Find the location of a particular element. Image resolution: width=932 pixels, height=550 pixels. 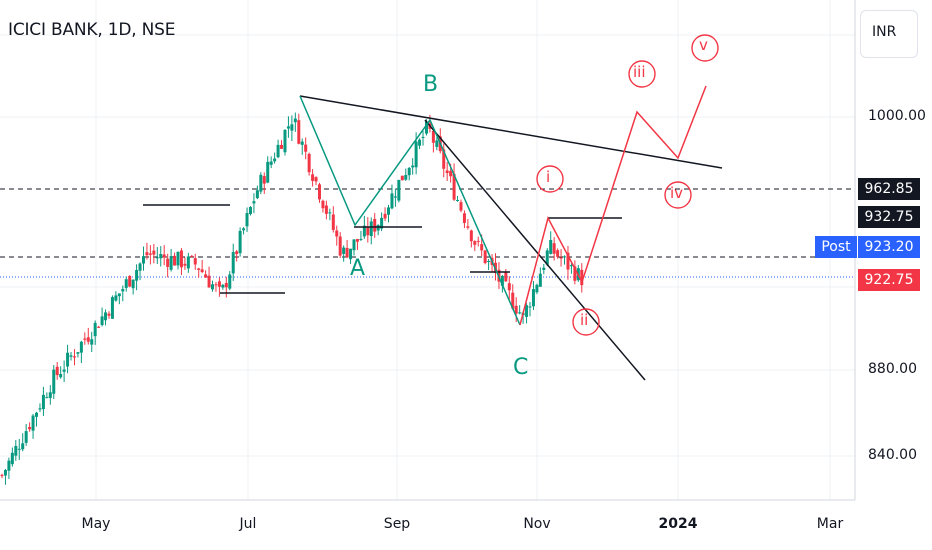

down-trendline is located at coordinates (535, 250).